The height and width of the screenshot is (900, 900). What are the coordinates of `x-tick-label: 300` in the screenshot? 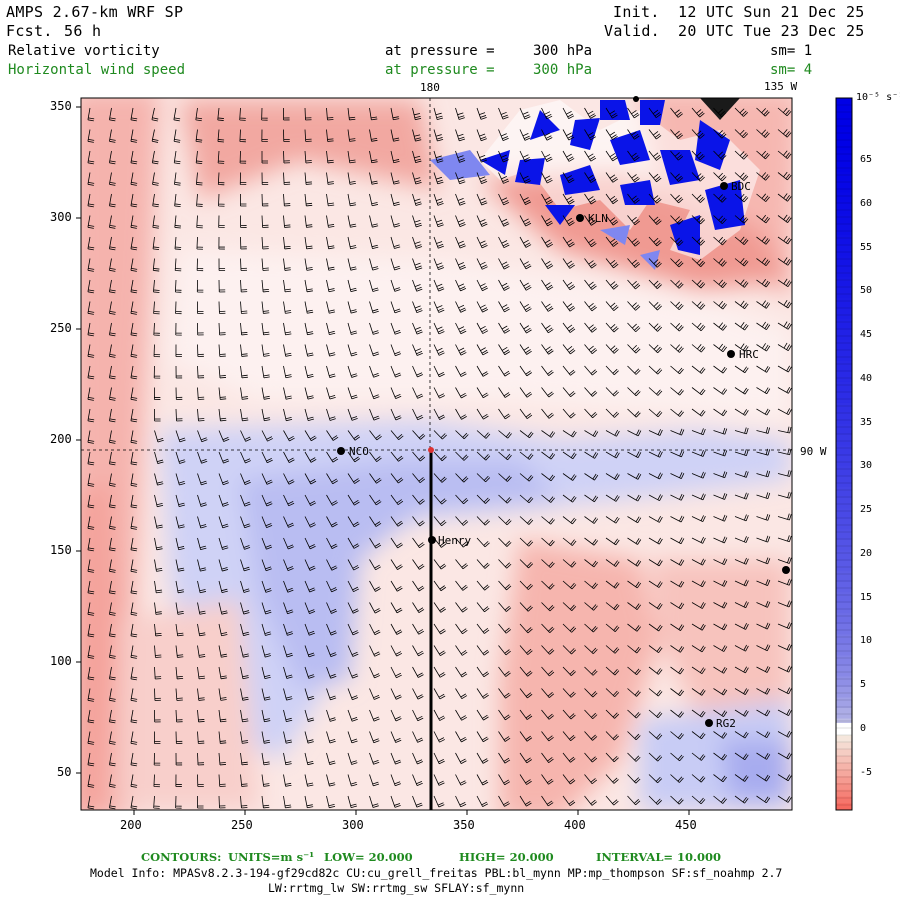 It's located at (353, 825).